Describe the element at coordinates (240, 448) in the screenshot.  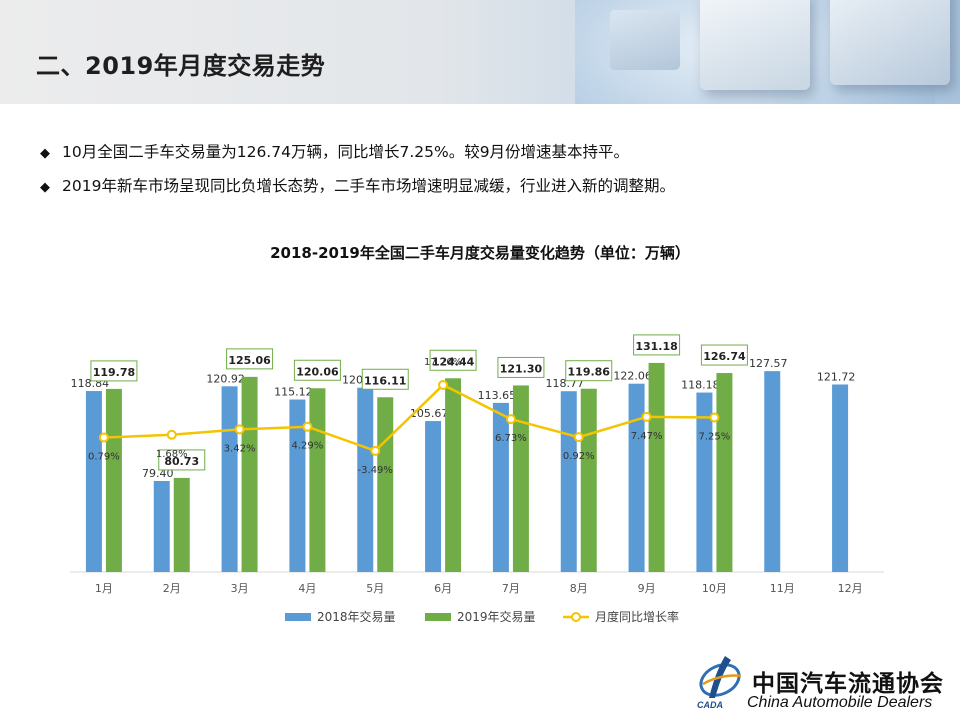
I see `rate-label: 3.42%` at that location.